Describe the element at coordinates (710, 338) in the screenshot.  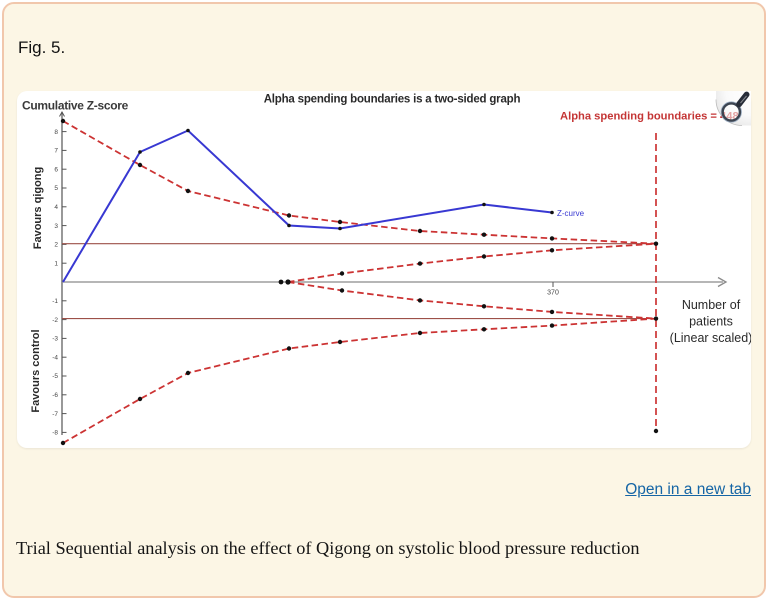
I see `svg-text: (Linear scaled)` at that location.